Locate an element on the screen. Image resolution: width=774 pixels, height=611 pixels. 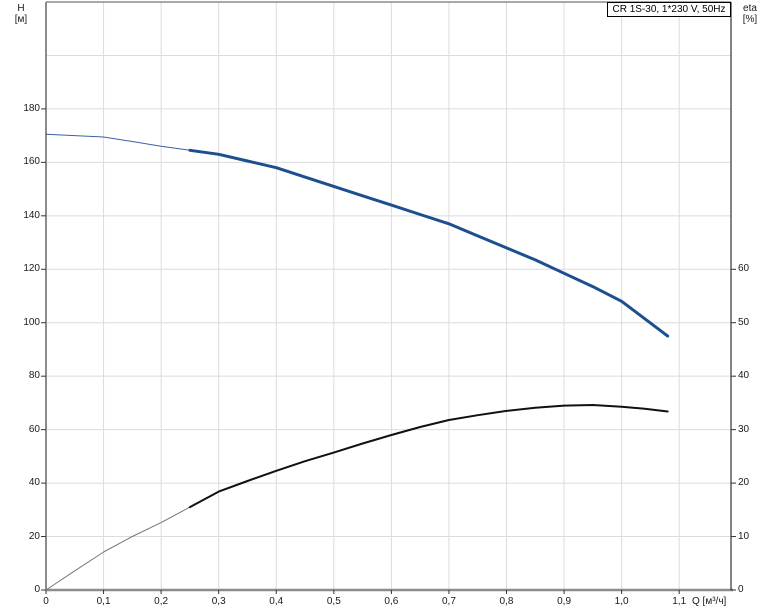
x-tick-label: 0,7 is located at coordinates (448, 601).